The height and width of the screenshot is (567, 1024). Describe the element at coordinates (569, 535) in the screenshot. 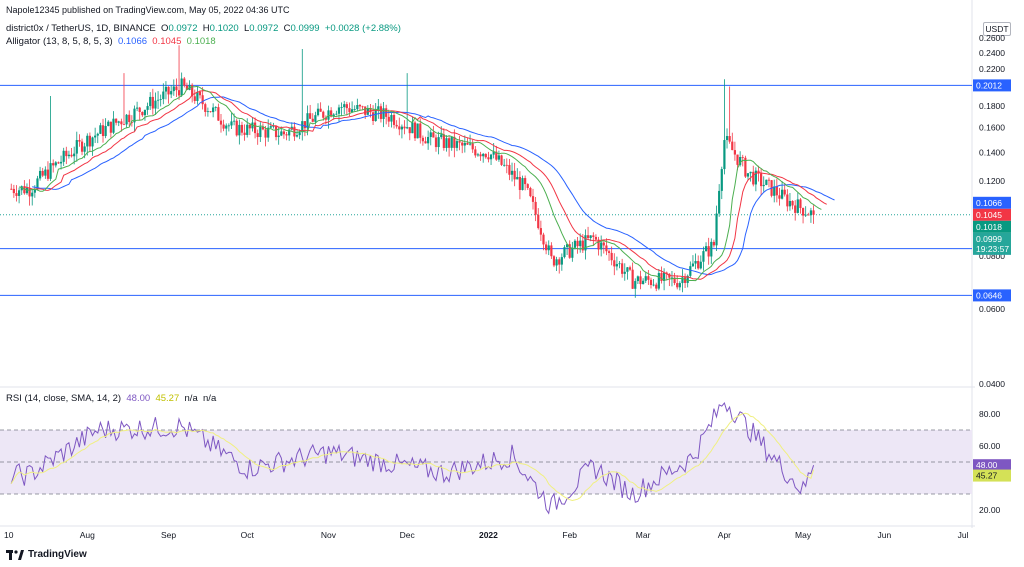

I see `time-tick-label: Feb` at that location.